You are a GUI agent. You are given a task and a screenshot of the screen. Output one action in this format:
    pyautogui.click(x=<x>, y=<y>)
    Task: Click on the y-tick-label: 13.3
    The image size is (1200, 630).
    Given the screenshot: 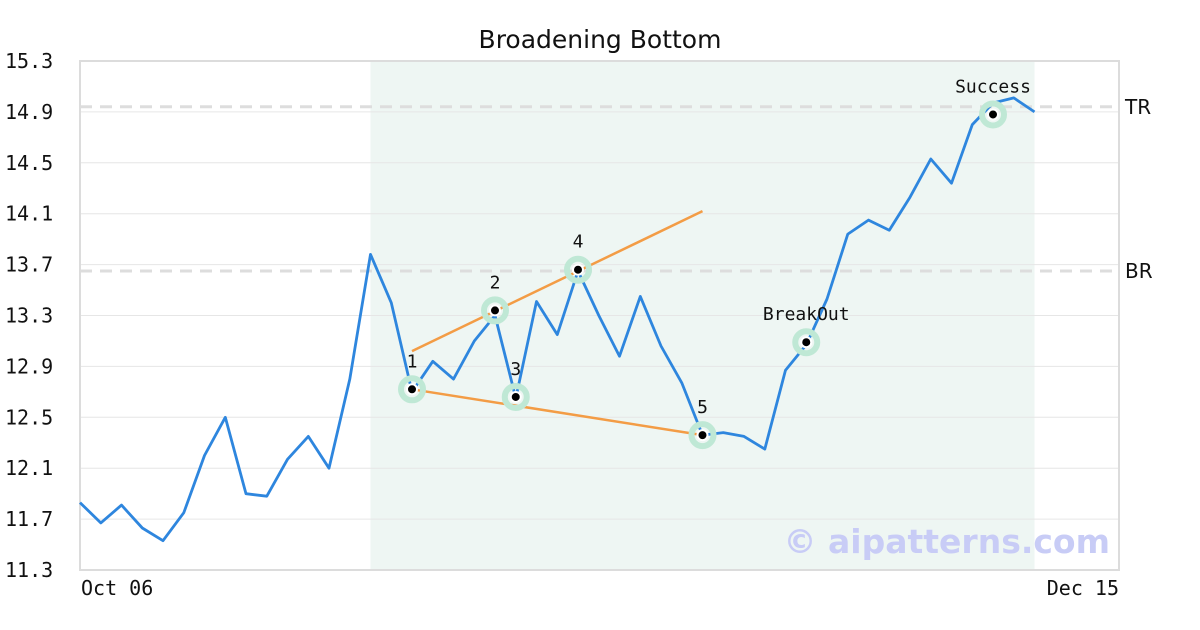 What is the action you would take?
    pyautogui.click(x=29, y=316)
    